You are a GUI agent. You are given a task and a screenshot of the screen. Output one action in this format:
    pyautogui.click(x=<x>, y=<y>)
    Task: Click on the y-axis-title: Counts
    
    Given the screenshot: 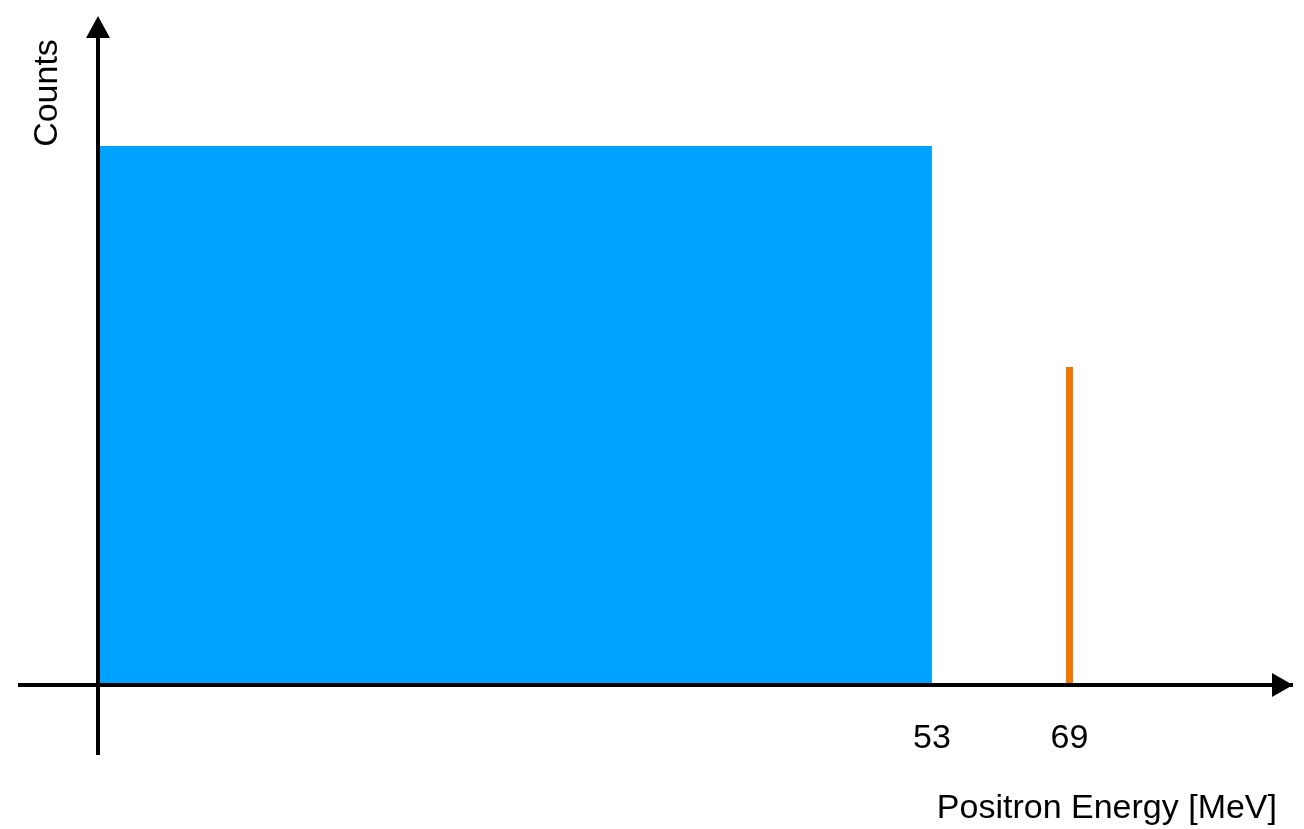 What is the action you would take?
    pyautogui.click(x=45, y=93)
    